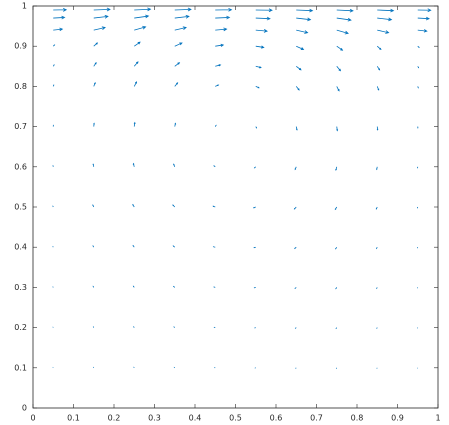  Describe the element at coordinates (276, 418) in the screenshot. I see `x-tick-label: 0.6` at that location.